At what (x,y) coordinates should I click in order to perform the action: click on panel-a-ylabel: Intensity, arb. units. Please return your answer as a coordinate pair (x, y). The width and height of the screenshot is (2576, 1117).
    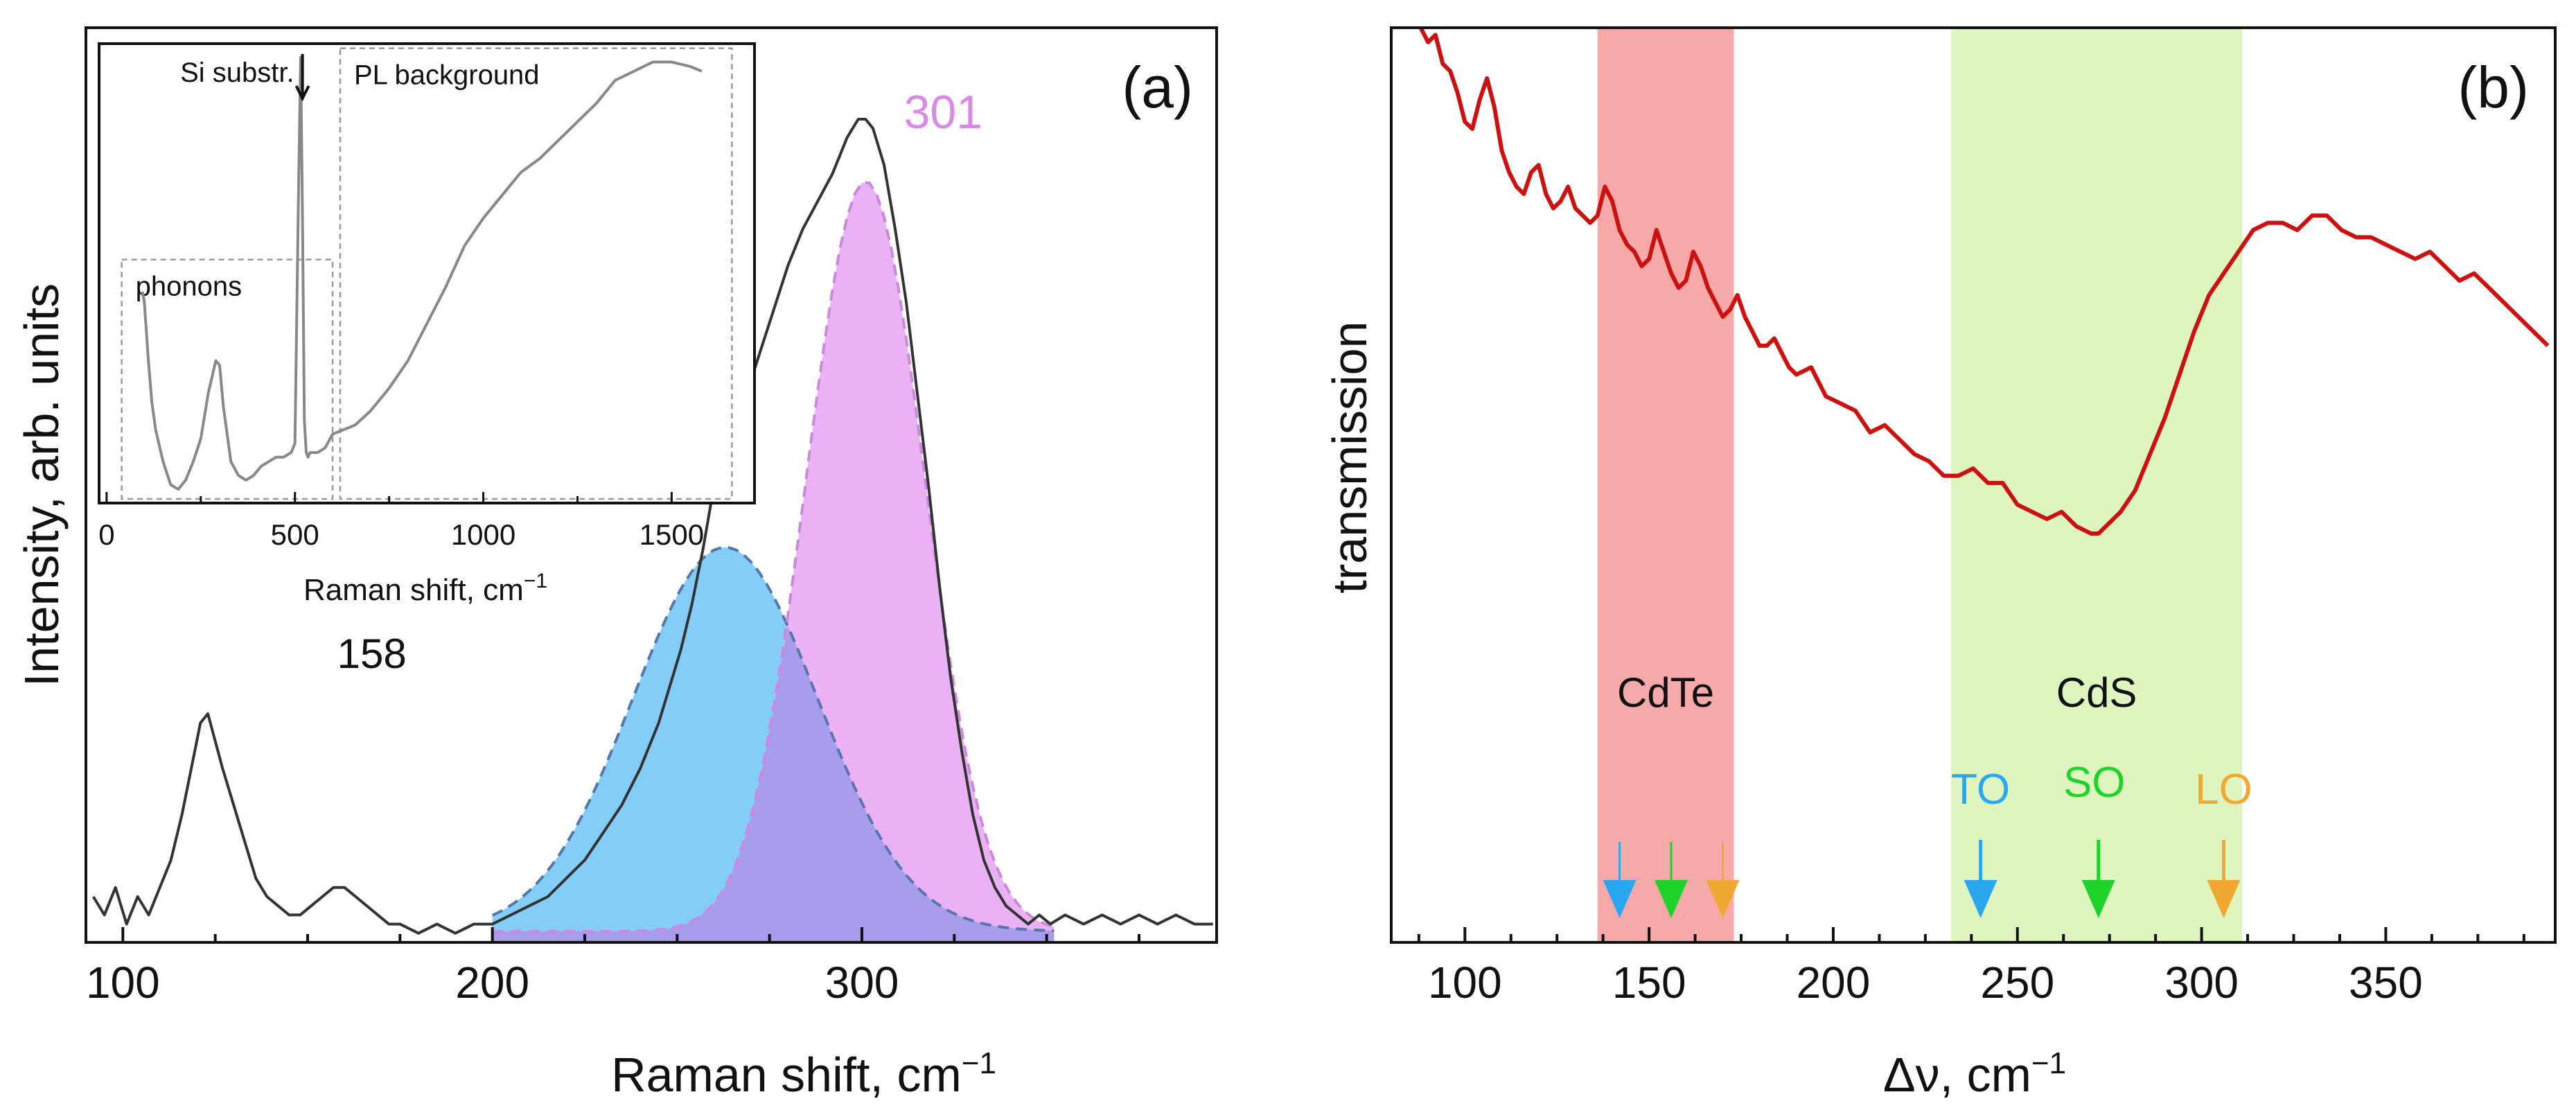
    Looking at the image, I should click on (42, 485).